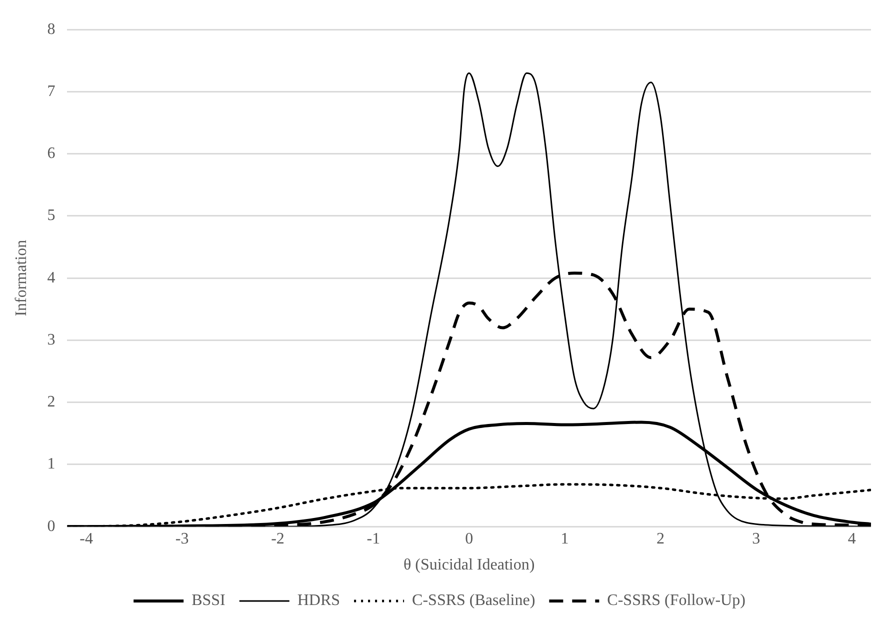 The image size is (887, 627). I want to click on x-tick-label: 3, so click(756, 539).